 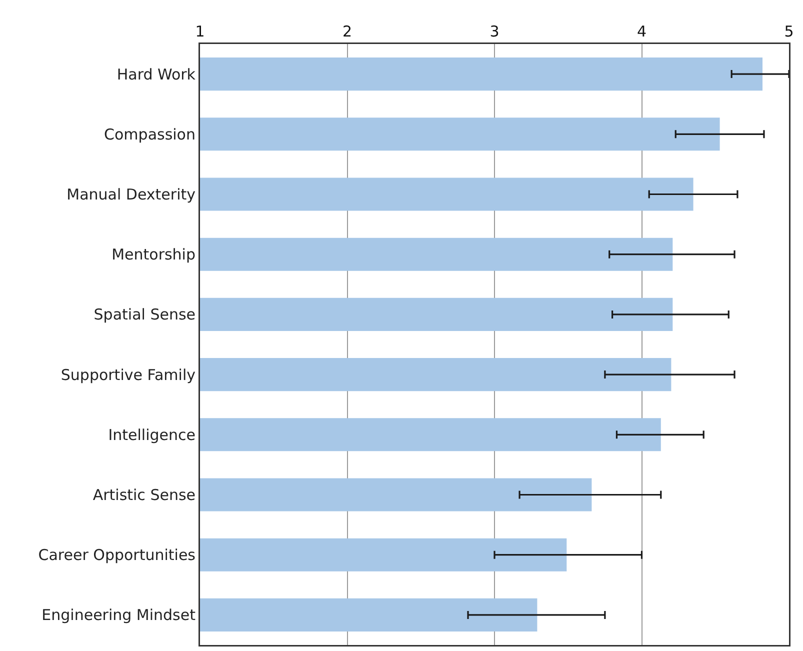 I want to click on y-tick-label: Spatial Sense, so click(x=145, y=315).